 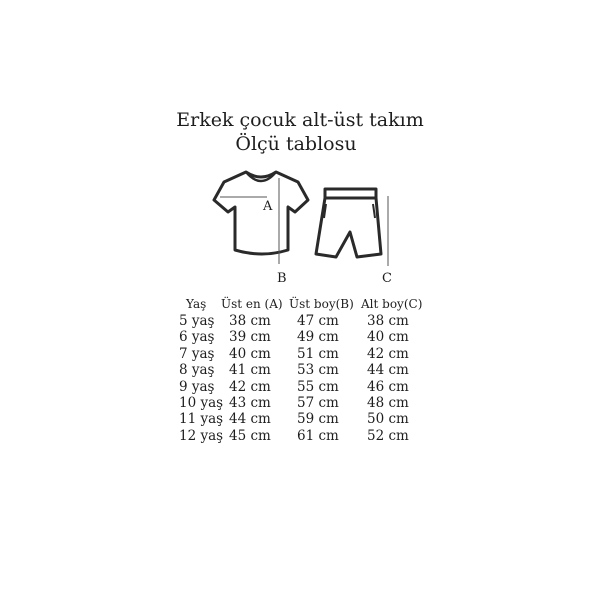 I want to click on cell-age: 12 yaş, so click(x=201, y=435).